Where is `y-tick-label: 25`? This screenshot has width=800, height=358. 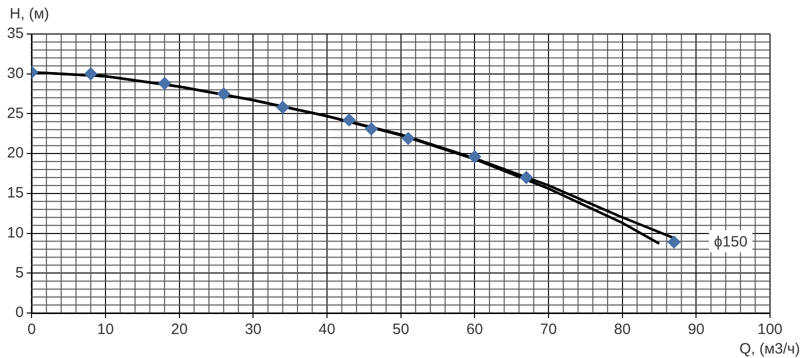
y-tick-label: 25 is located at coordinates (15, 113).